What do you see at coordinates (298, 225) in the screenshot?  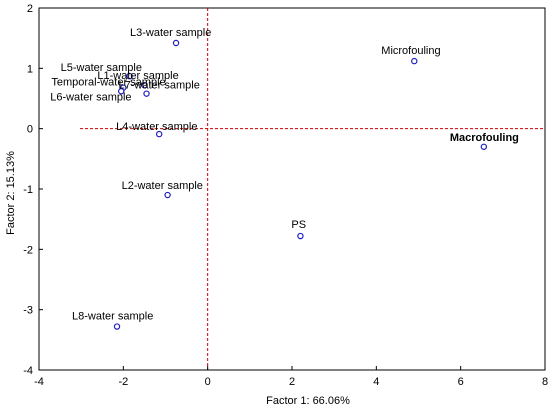 I see `point-label: PS` at bounding box center [298, 225].